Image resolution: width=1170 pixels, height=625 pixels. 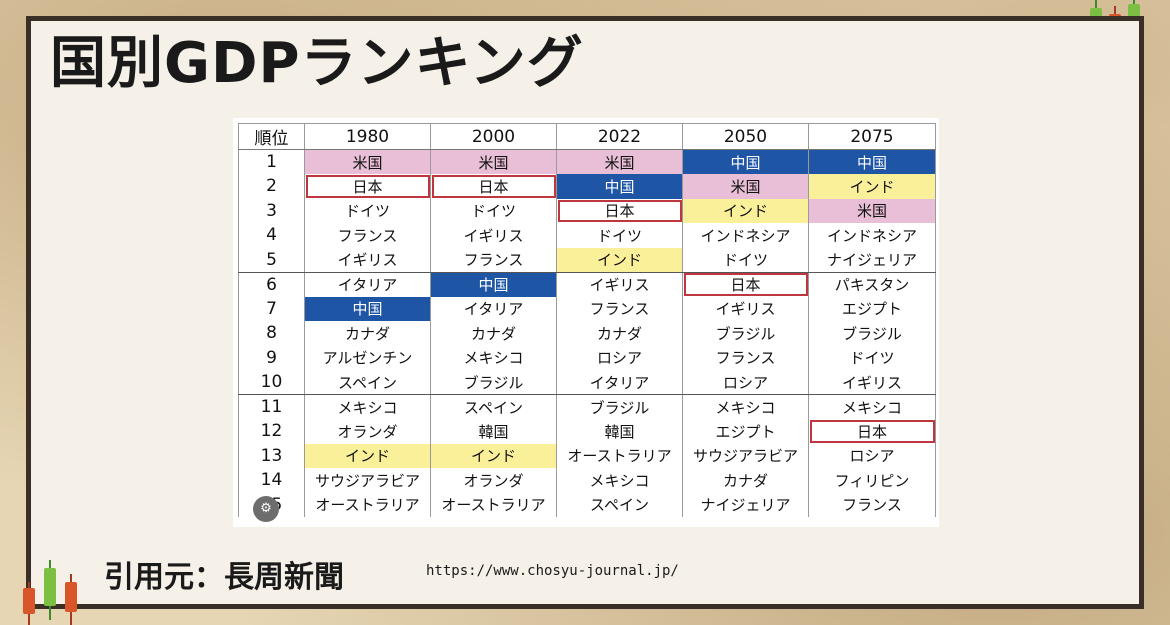 What do you see at coordinates (271, 136) in the screenshot?
I see `header-rank: 順位` at bounding box center [271, 136].